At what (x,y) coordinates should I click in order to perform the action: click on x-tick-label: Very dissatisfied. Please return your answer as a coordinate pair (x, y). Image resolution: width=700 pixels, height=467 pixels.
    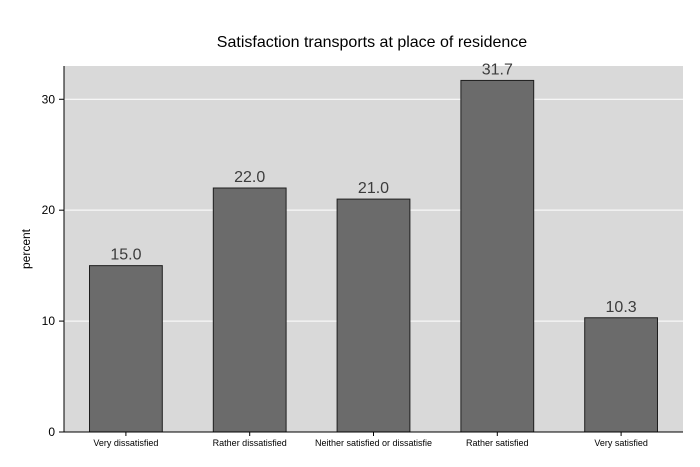
    Looking at the image, I should click on (125, 443).